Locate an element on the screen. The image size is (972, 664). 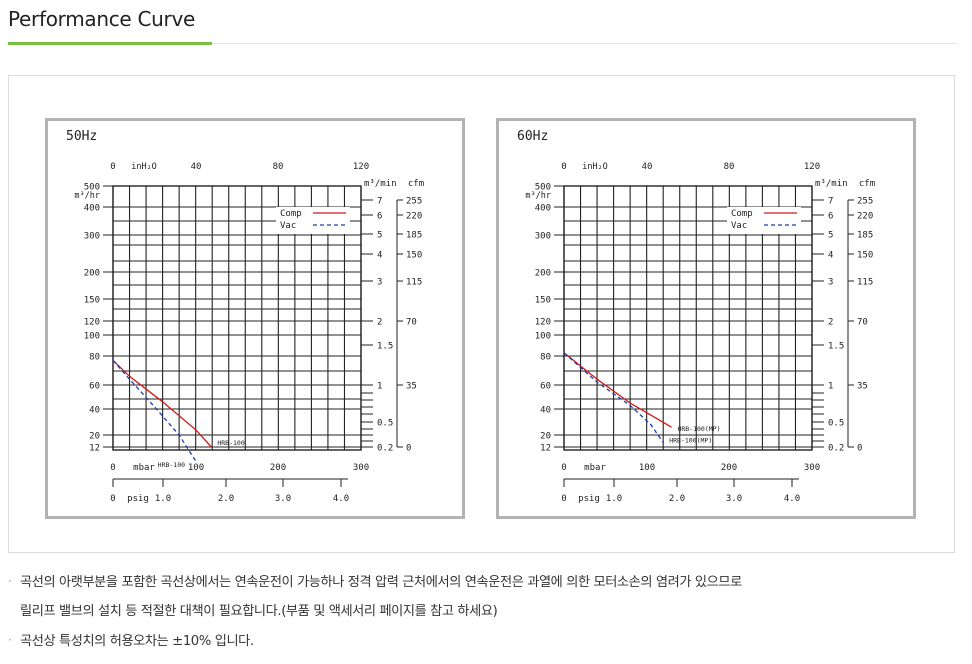
chart-title: 50Hz is located at coordinates (81, 136).